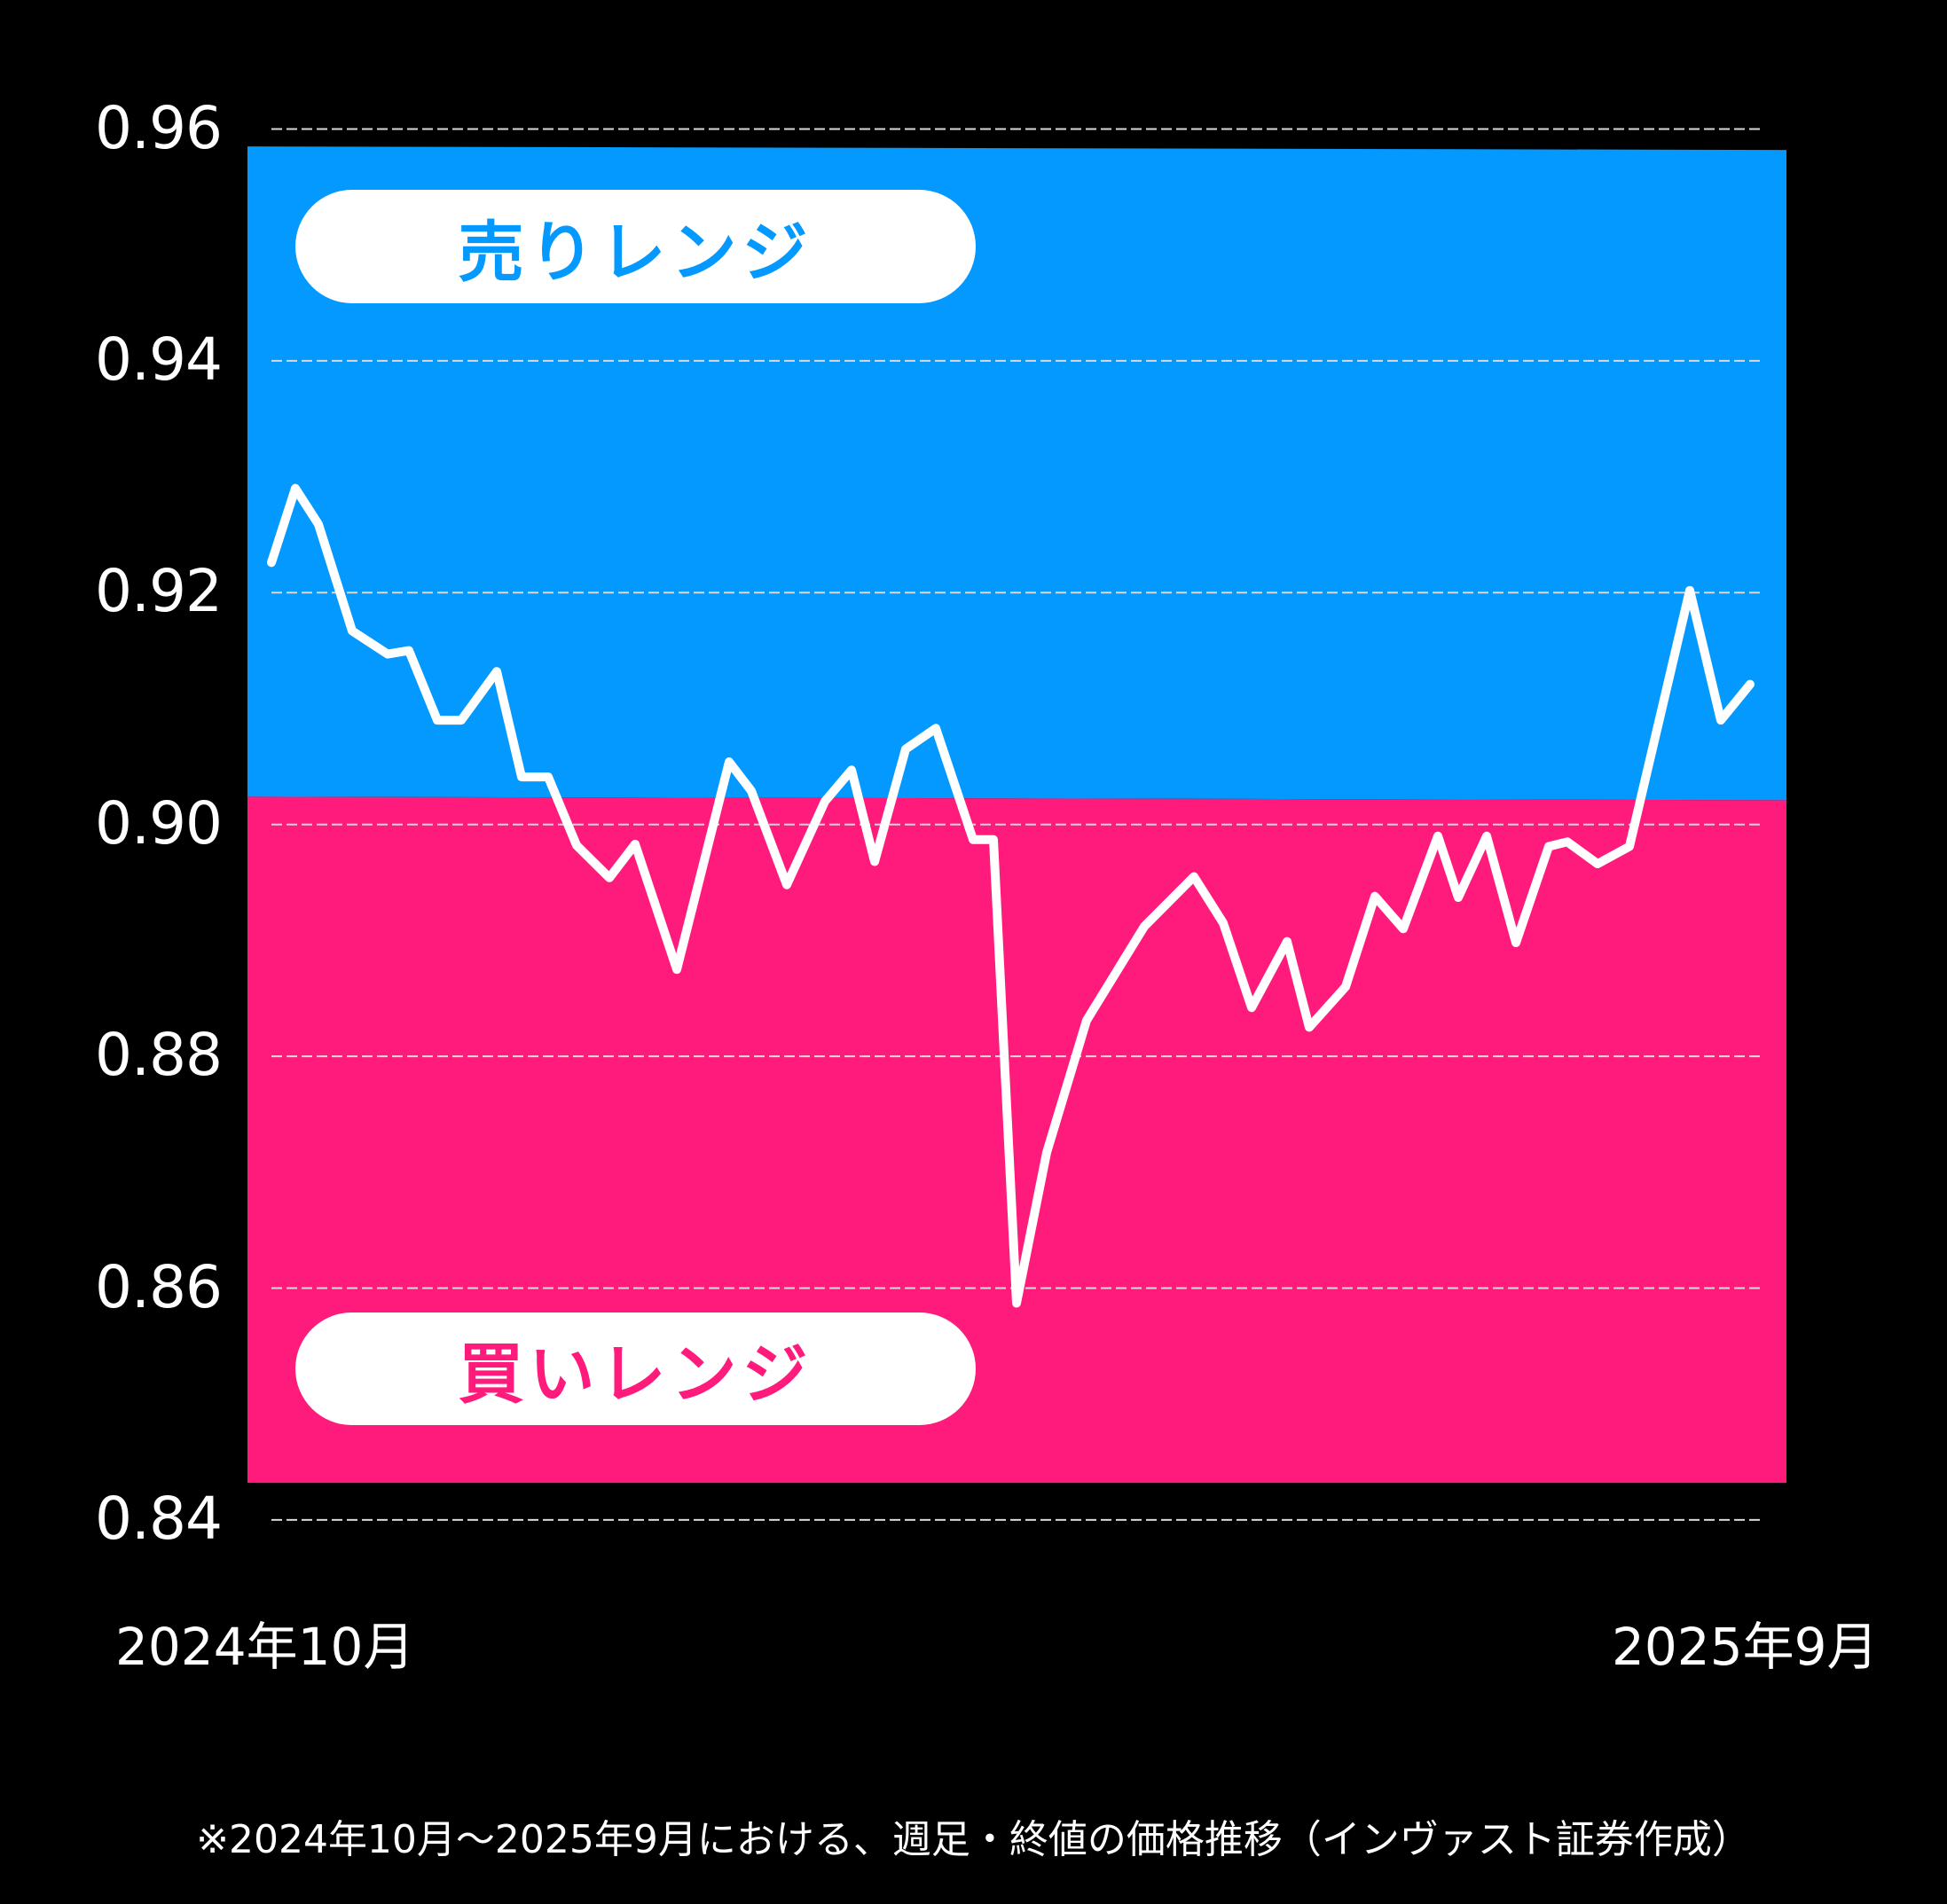  I want to click on y-tick-label: 0.90, so click(159, 823).